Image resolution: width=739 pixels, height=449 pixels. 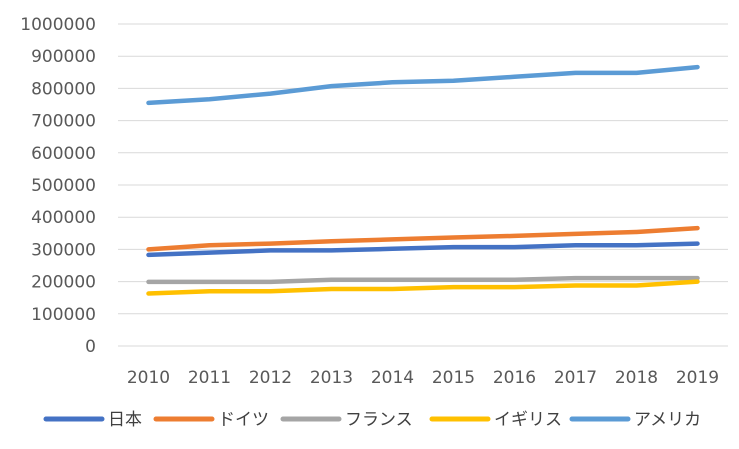 What do you see at coordinates (148, 378) in the screenshot?
I see `x-tick-label: 2010` at bounding box center [148, 378].